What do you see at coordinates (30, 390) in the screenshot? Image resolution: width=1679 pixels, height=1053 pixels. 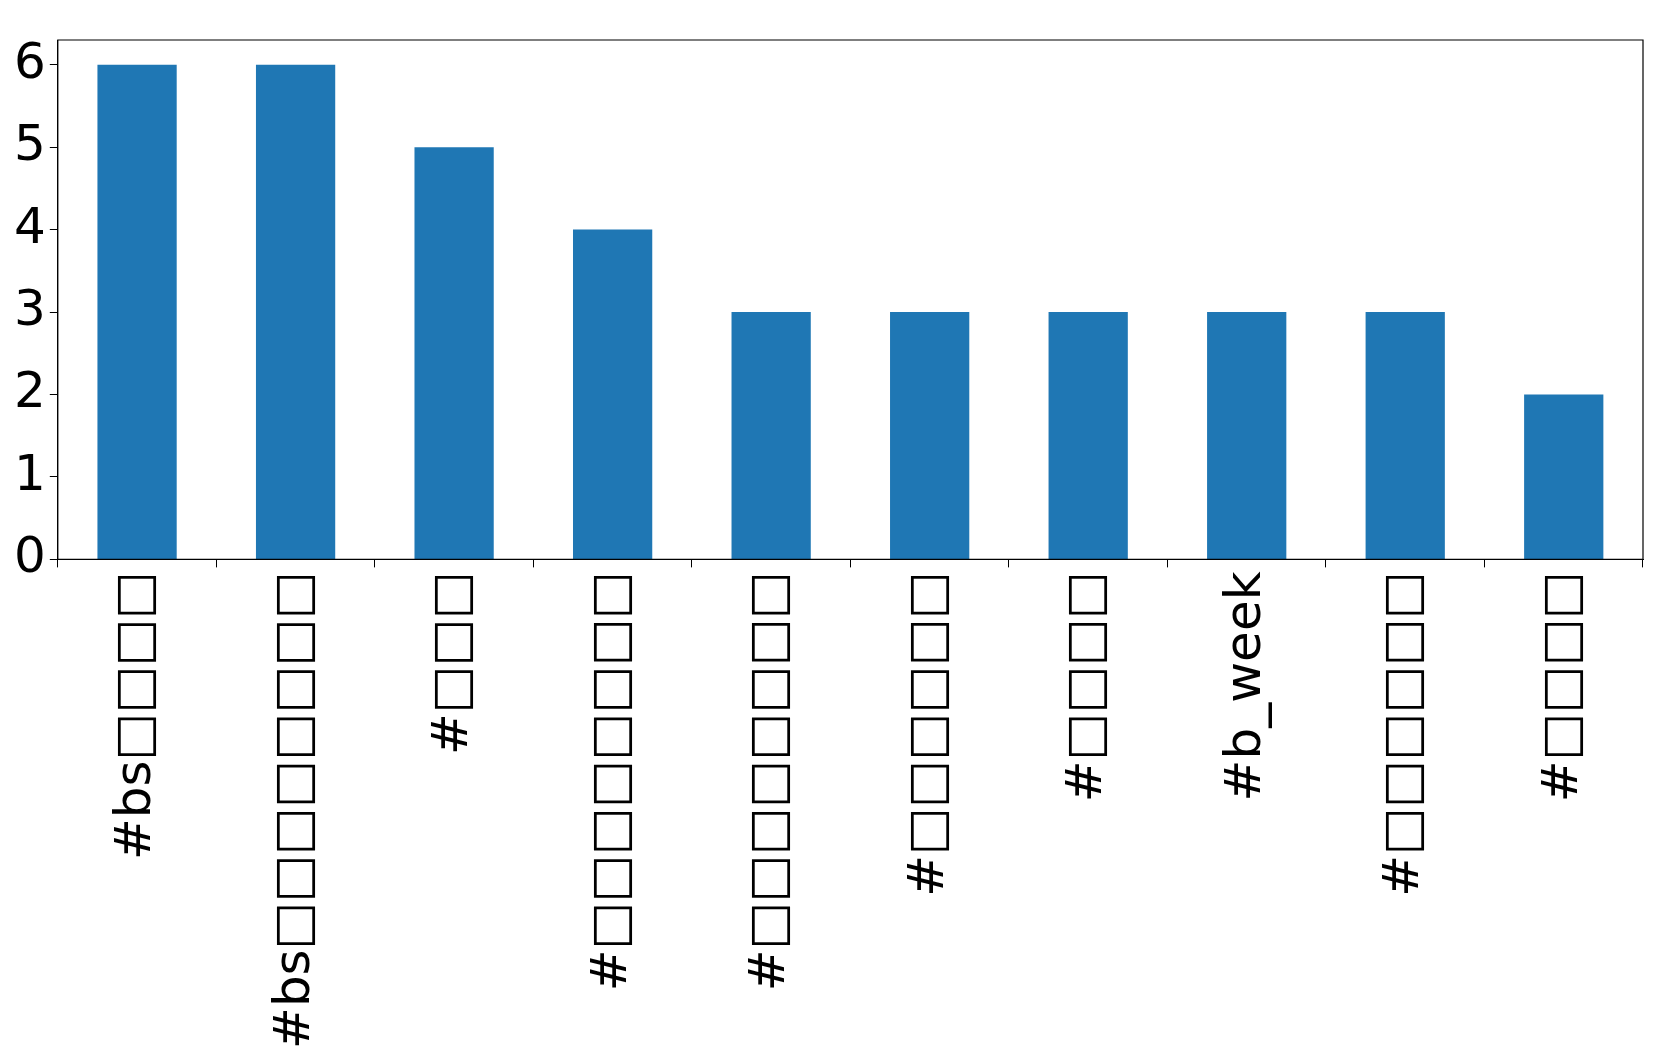 I see `y-tick-label: 2` at bounding box center [30, 390].